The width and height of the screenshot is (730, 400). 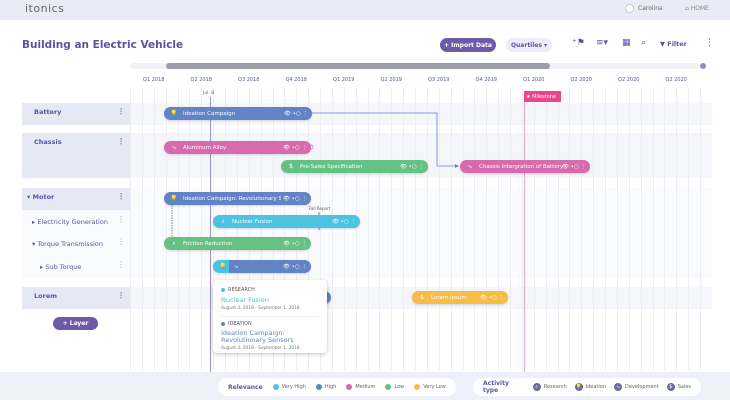 What do you see at coordinates (644, 43) in the screenshot?
I see `search-icon: ⌕` at bounding box center [644, 43].